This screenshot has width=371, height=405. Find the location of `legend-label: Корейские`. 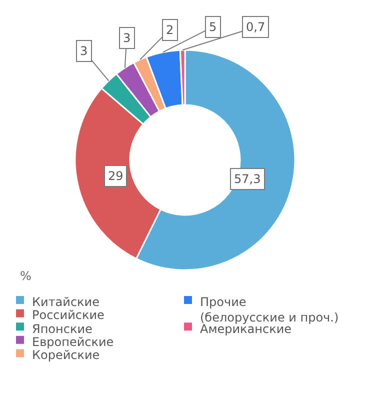

legend-label: Корейские is located at coordinates (66, 355).